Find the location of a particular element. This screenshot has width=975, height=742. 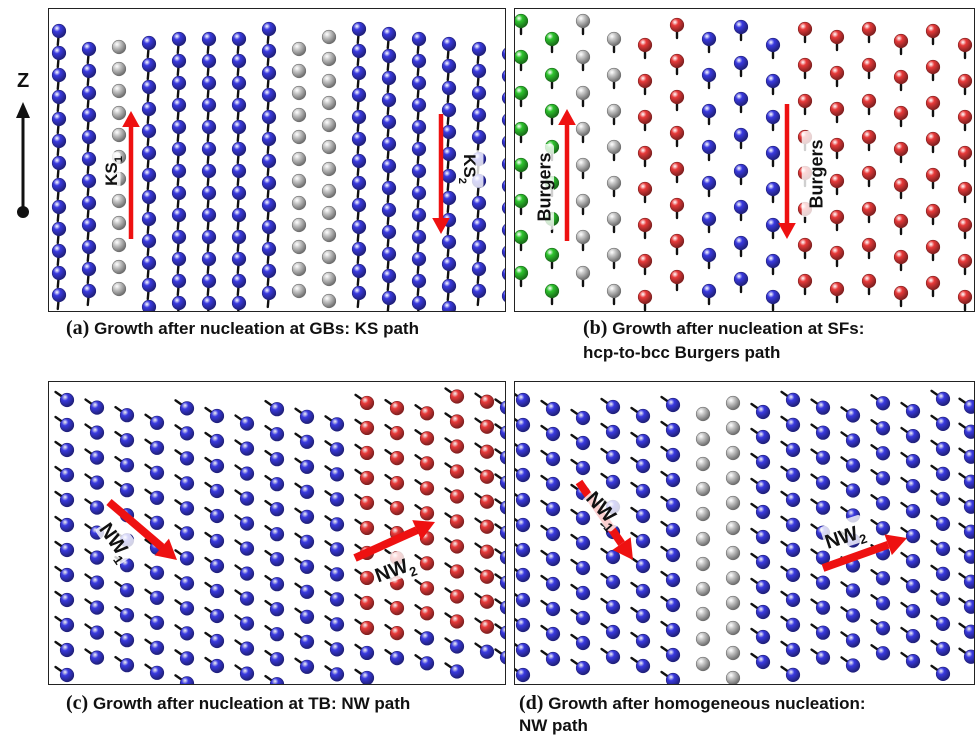

svg-text: KS1 is located at coordinates (113, 171).